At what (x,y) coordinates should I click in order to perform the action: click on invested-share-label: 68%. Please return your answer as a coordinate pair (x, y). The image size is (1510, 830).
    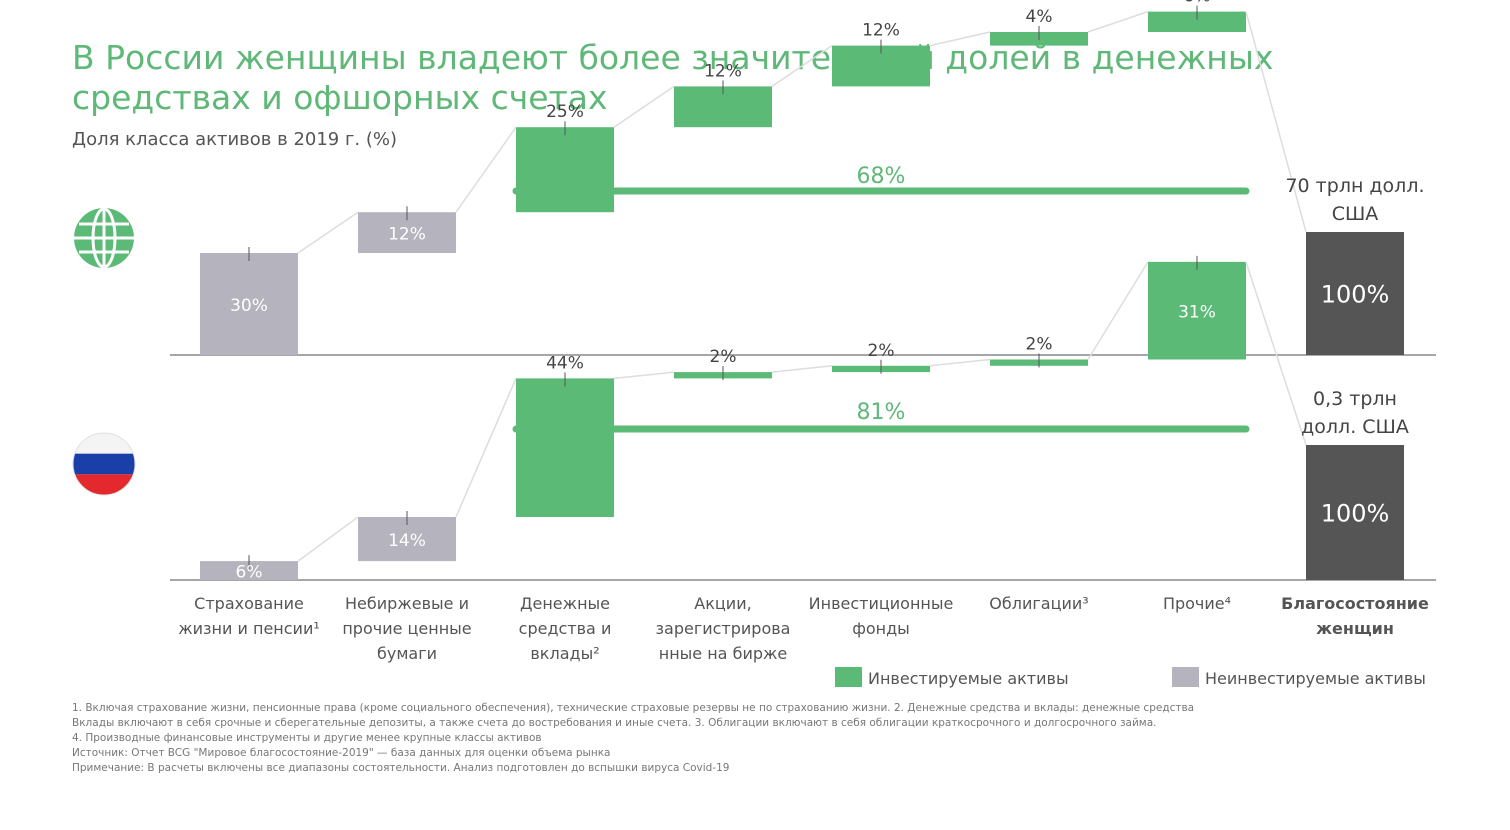
    Looking at the image, I should click on (881, 176).